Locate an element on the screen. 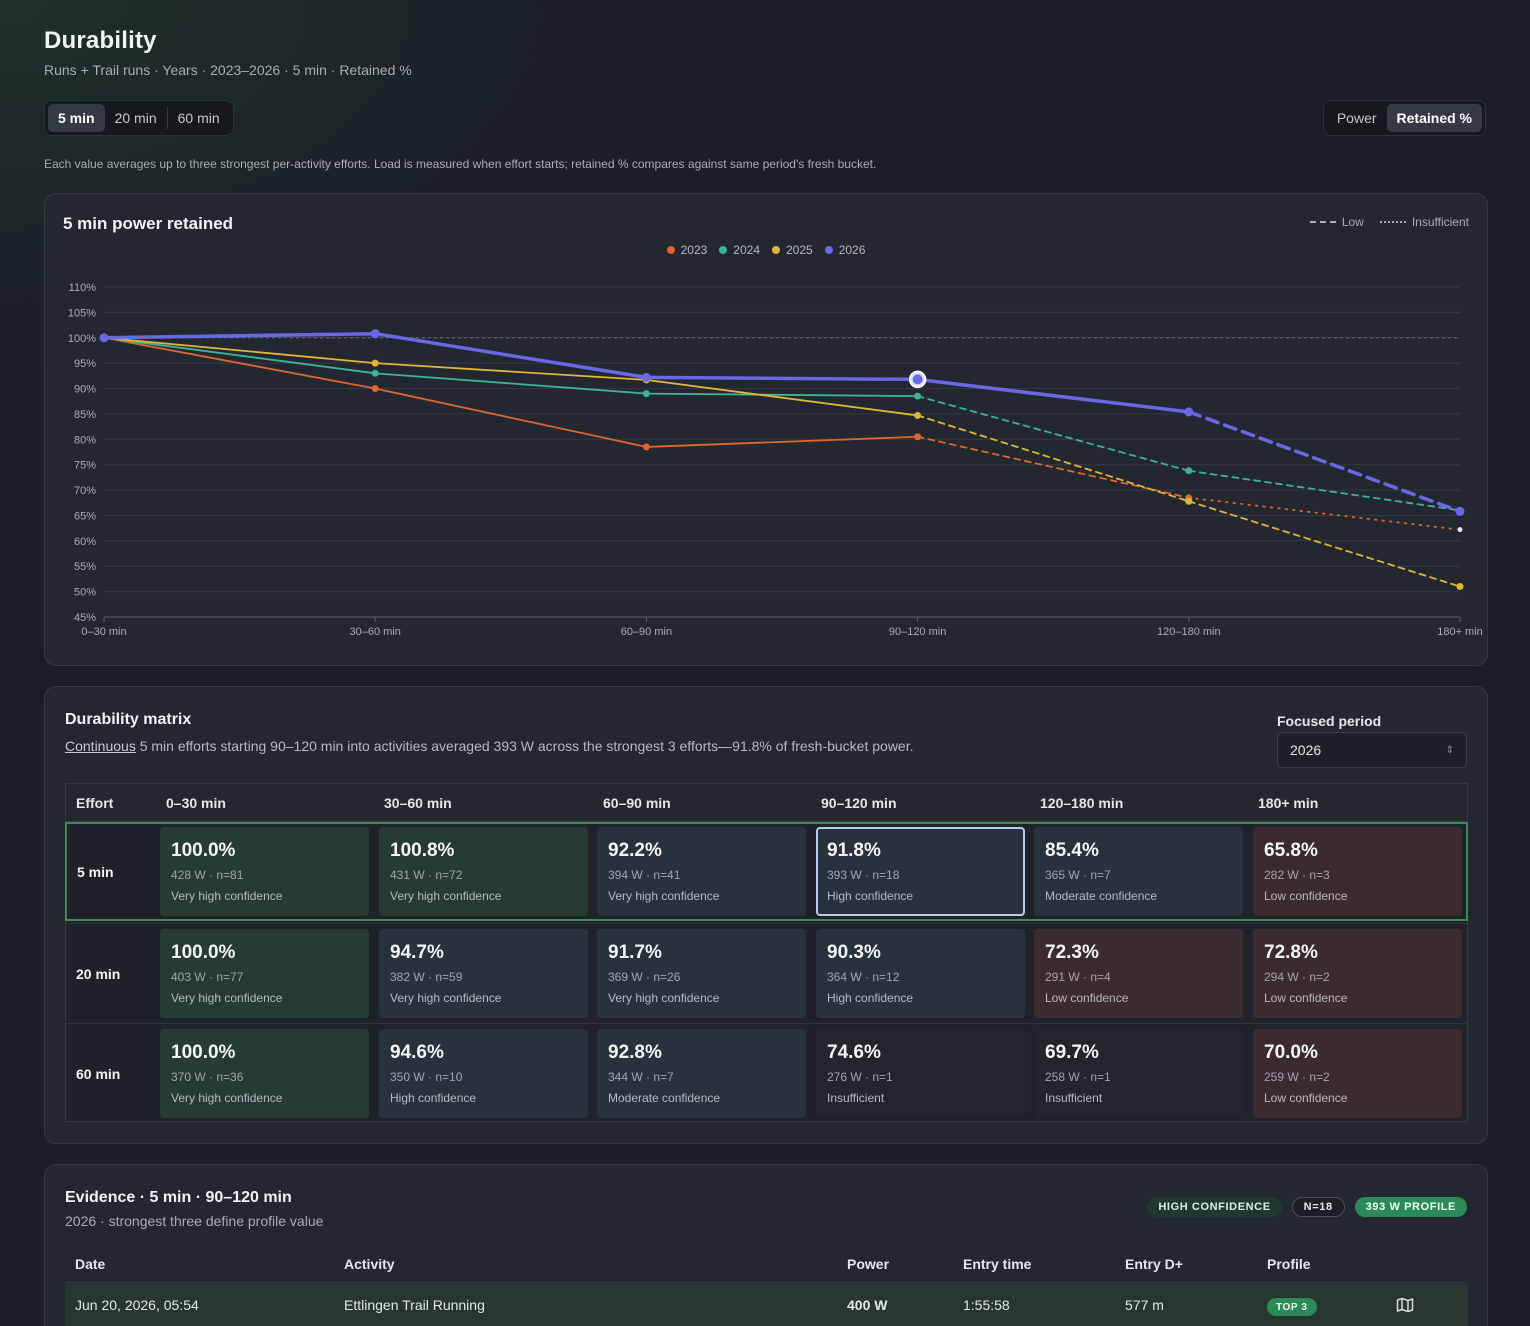  col-entry-time: Entry time is located at coordinates (997, 1264).